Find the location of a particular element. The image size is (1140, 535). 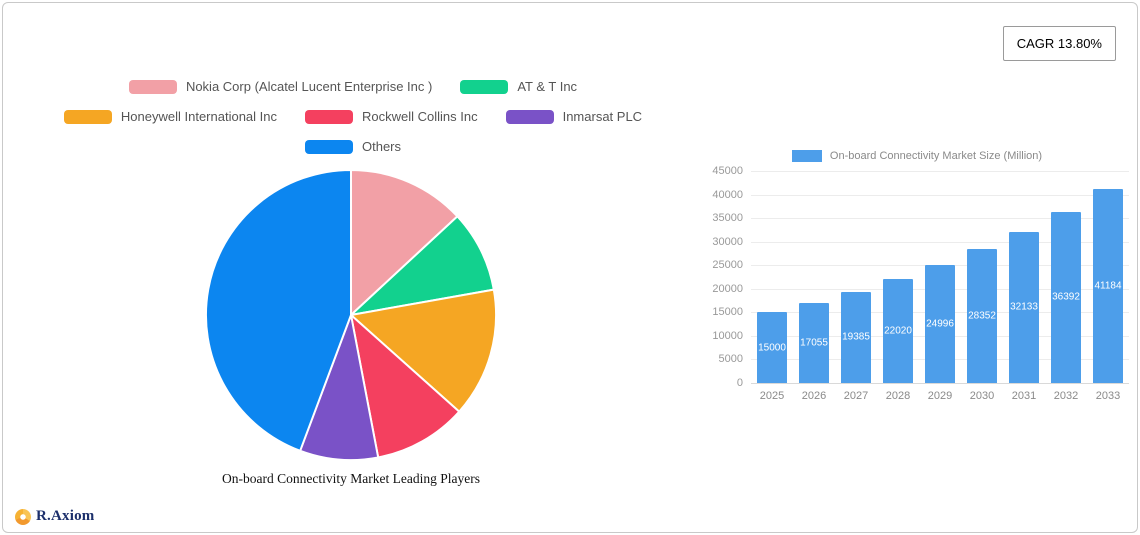

bar-cell: 36392 is located at coordinates (1066, 277).